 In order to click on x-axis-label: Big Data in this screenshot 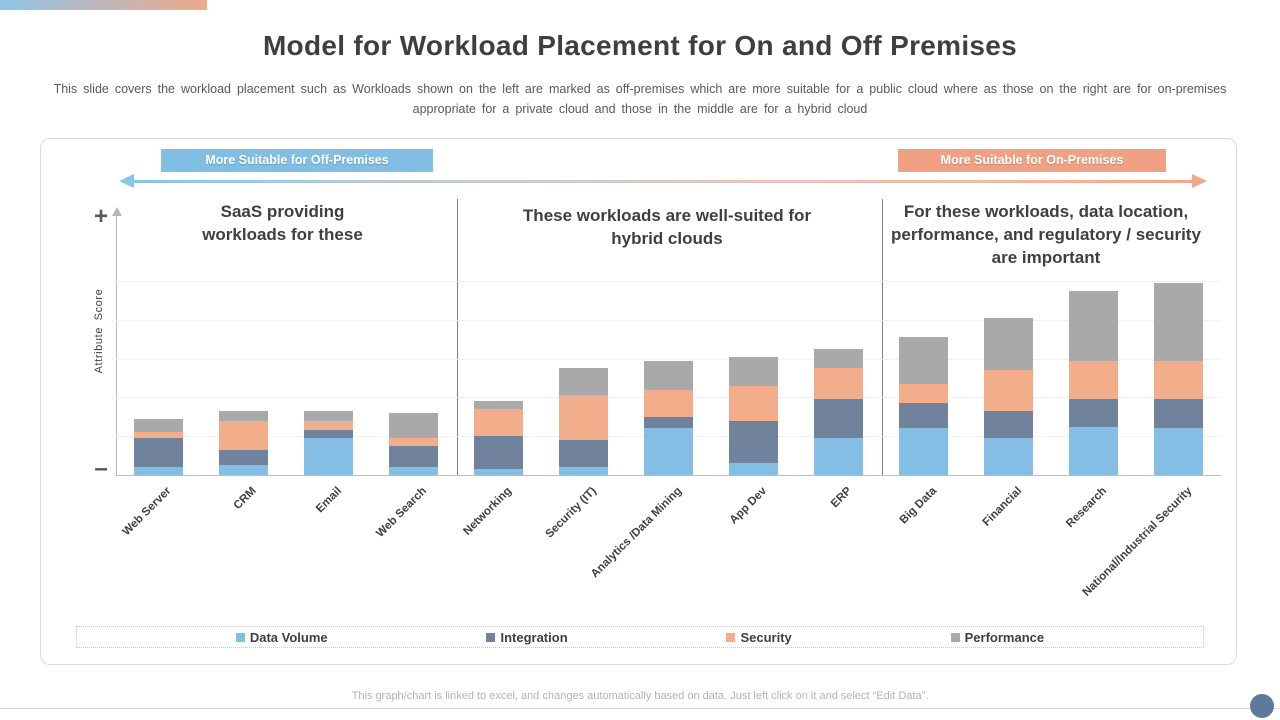, I will do `click(918, 506)`.